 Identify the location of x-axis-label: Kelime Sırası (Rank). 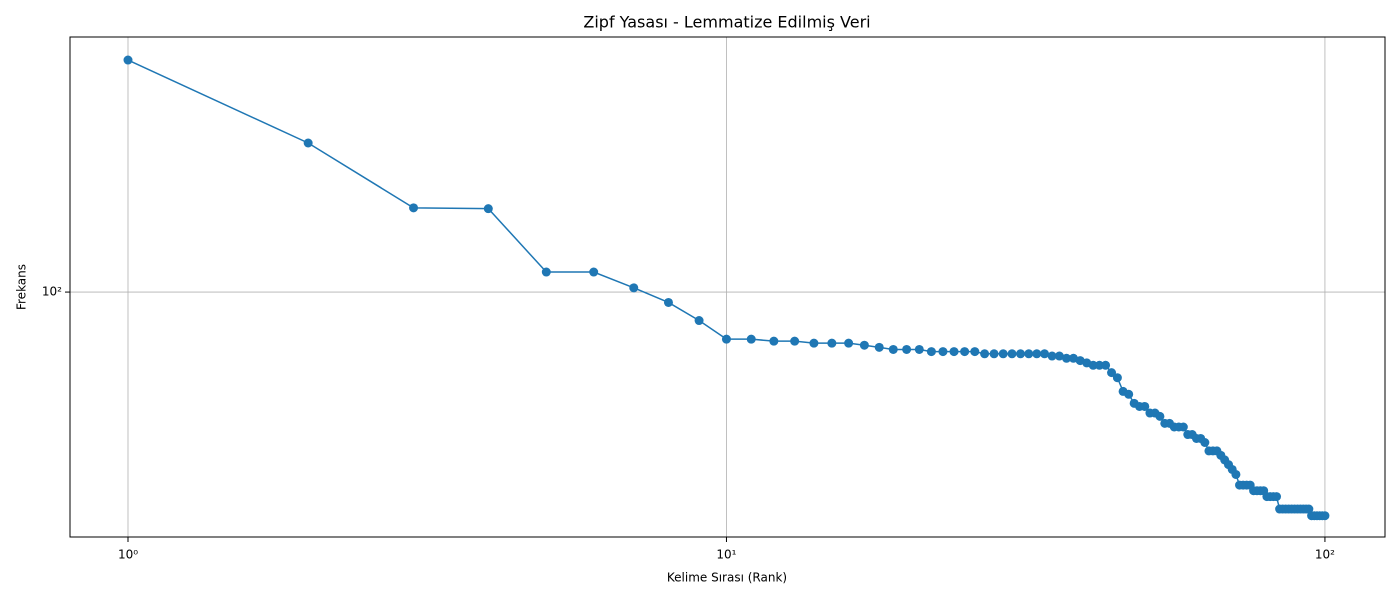
(727, 578).